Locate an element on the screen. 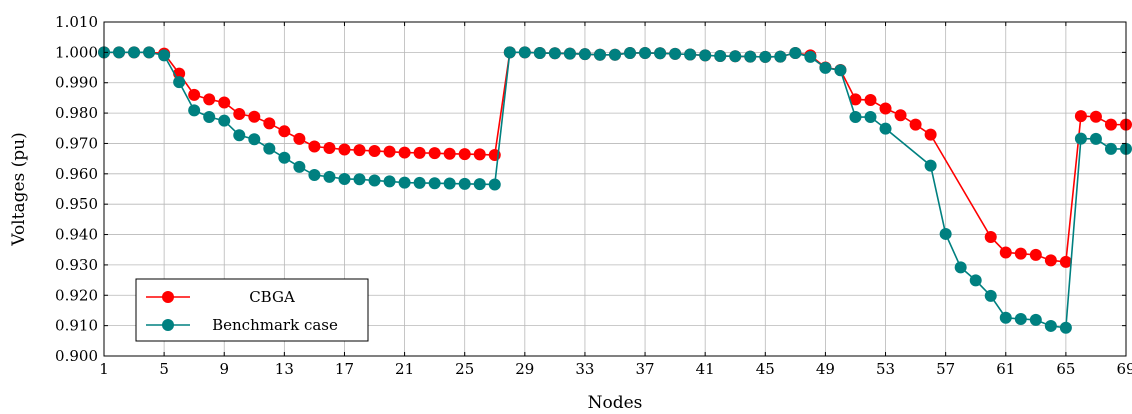 Image resolution: width=1132 pixels, height=414 pixels. y-tick-label: 0.920 is located at coordinates (76, 295).